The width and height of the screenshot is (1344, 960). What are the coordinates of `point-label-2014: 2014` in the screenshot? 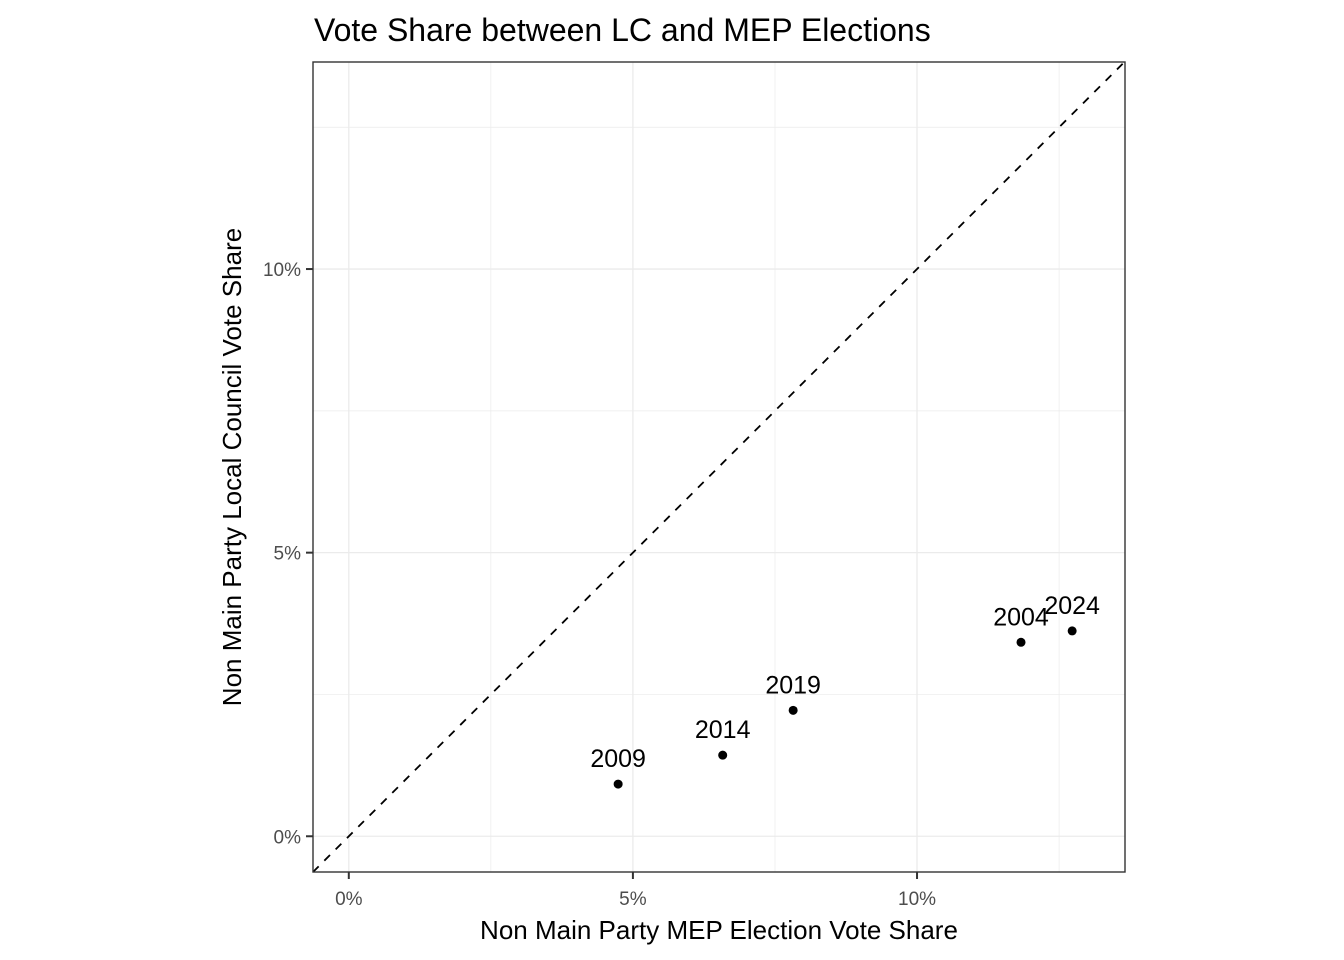 It's located at (723, 730).